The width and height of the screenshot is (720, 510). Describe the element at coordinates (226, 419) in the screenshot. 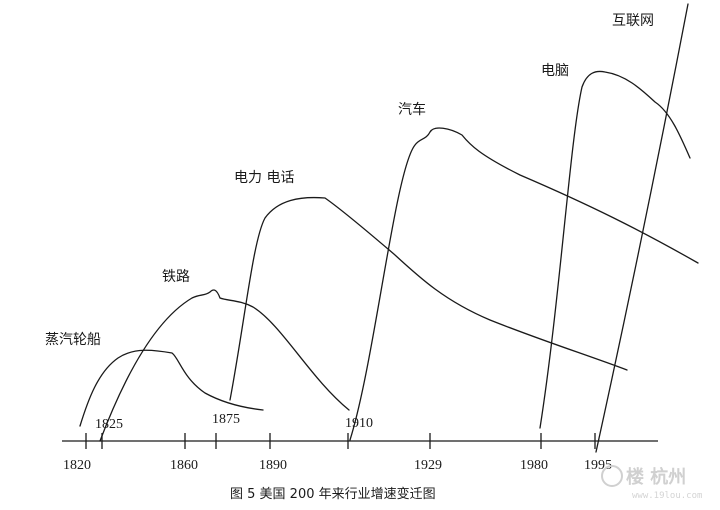

I see `start-year-label: 1875` at that location.